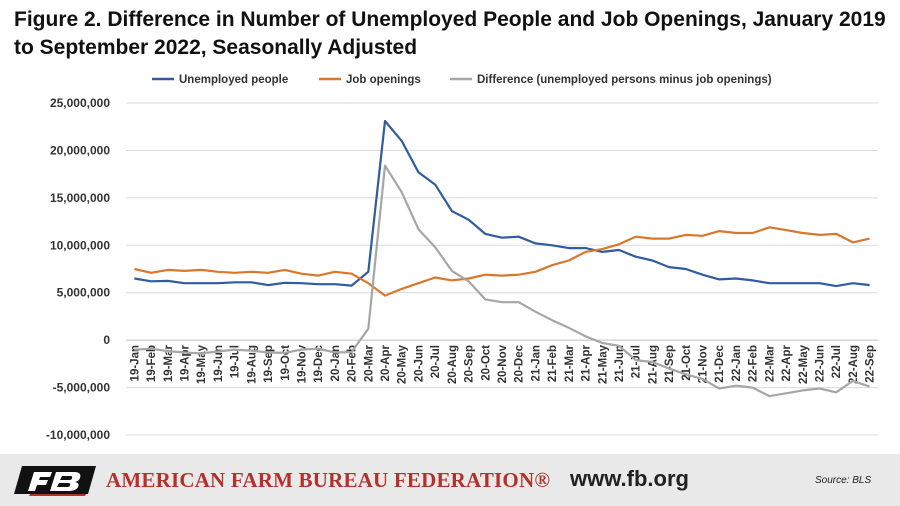 This screenshot has height=506, width=900. Describe the element at coordinates (233, 80) in the screenshot. I see `legend-label: Unemployed people` at that location.